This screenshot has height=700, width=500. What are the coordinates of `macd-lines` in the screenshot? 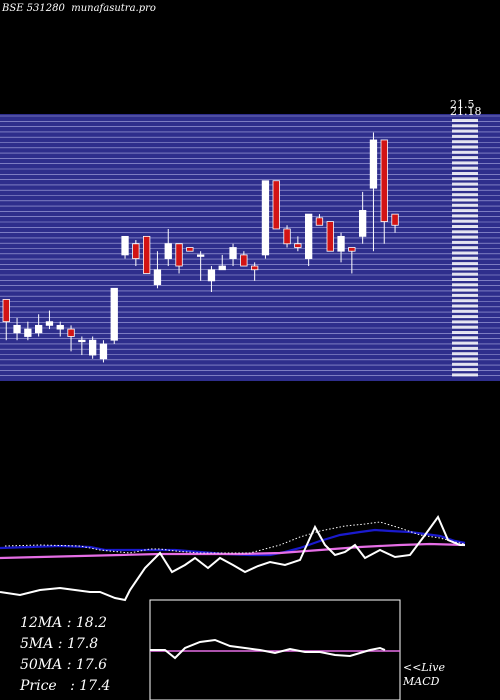 It's located at (275, 649).